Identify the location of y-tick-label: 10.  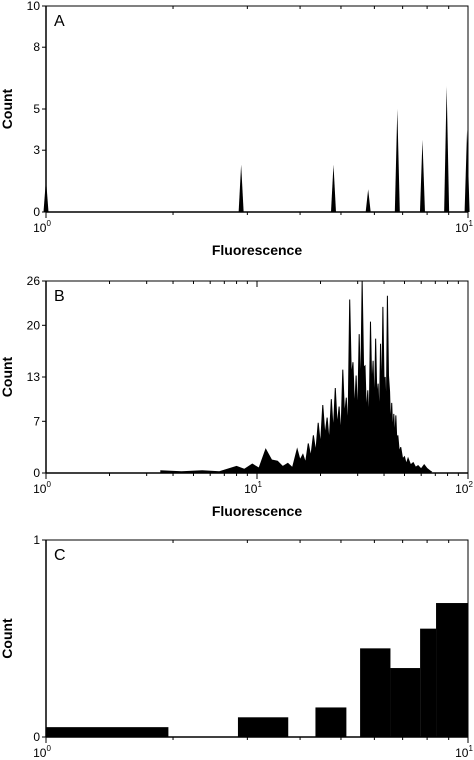
(34, 6).